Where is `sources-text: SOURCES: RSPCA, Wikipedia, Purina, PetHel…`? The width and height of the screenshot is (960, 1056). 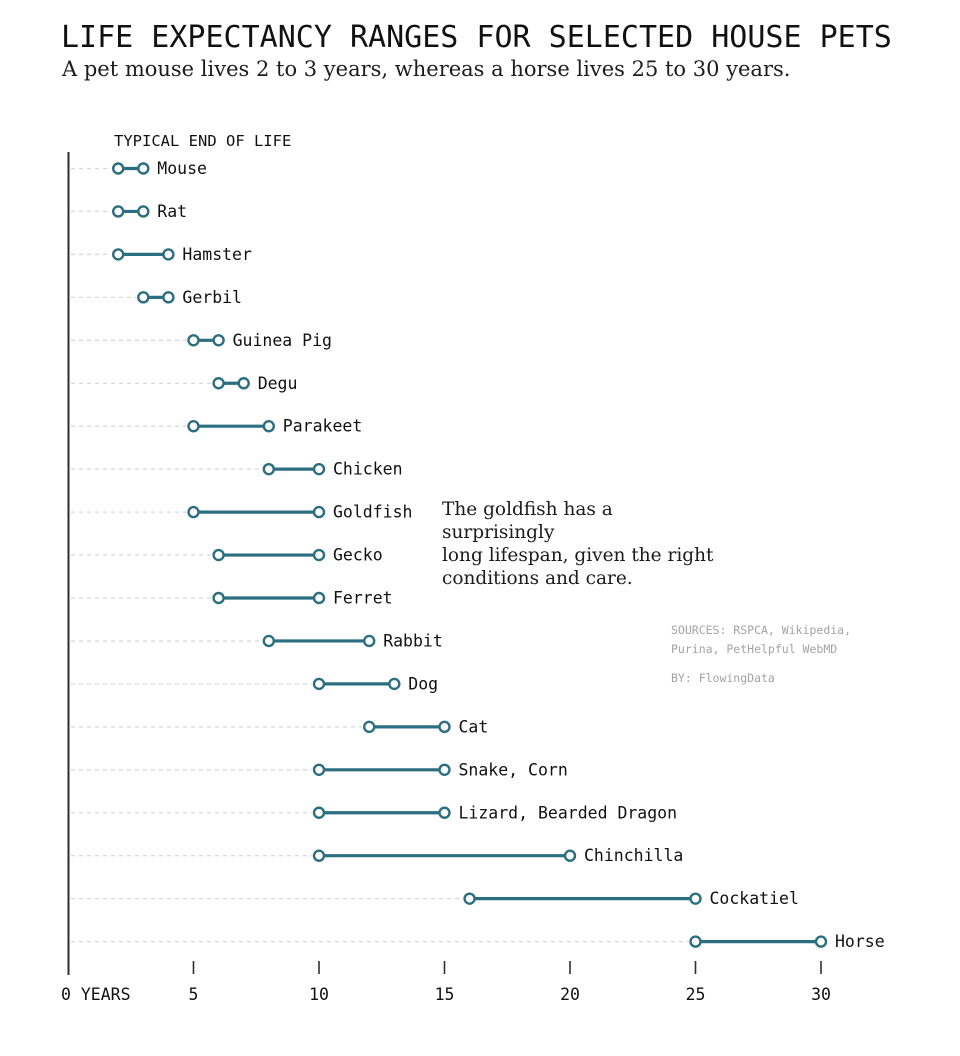
sources-text: SOURCES: RSPCA, Wikipedia, Purina, PetHel… is located at coordinates (761, 639).